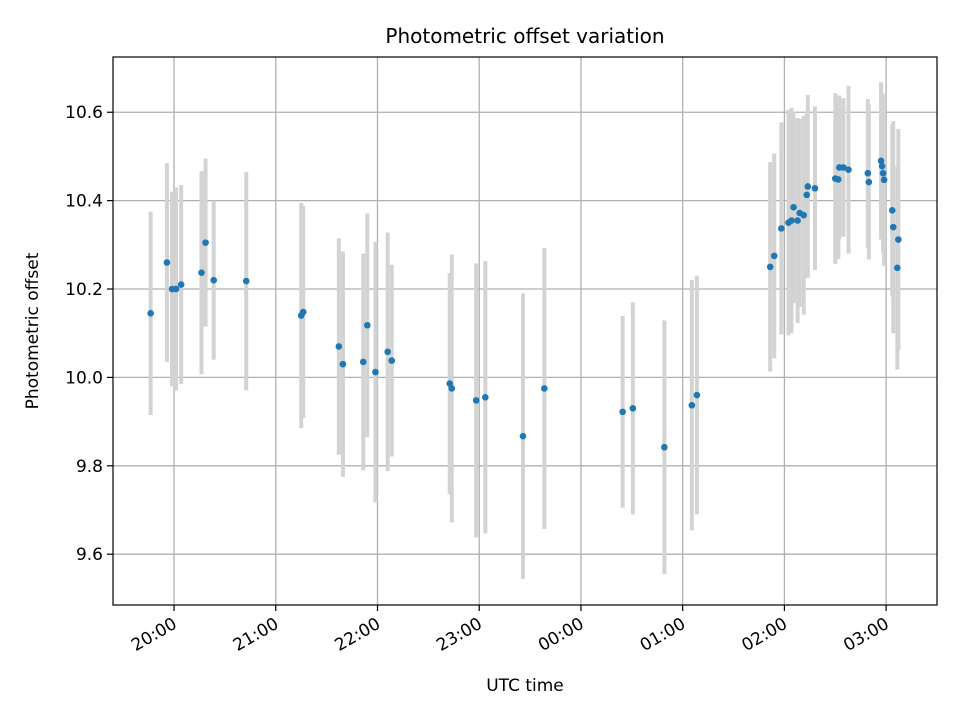 The width and height of the screenshot is (960, 720). What do you see at coordinates (84, 202) in the screenshot?
I see `y-tick-label: 10.4` at bounding box center [84, 202].